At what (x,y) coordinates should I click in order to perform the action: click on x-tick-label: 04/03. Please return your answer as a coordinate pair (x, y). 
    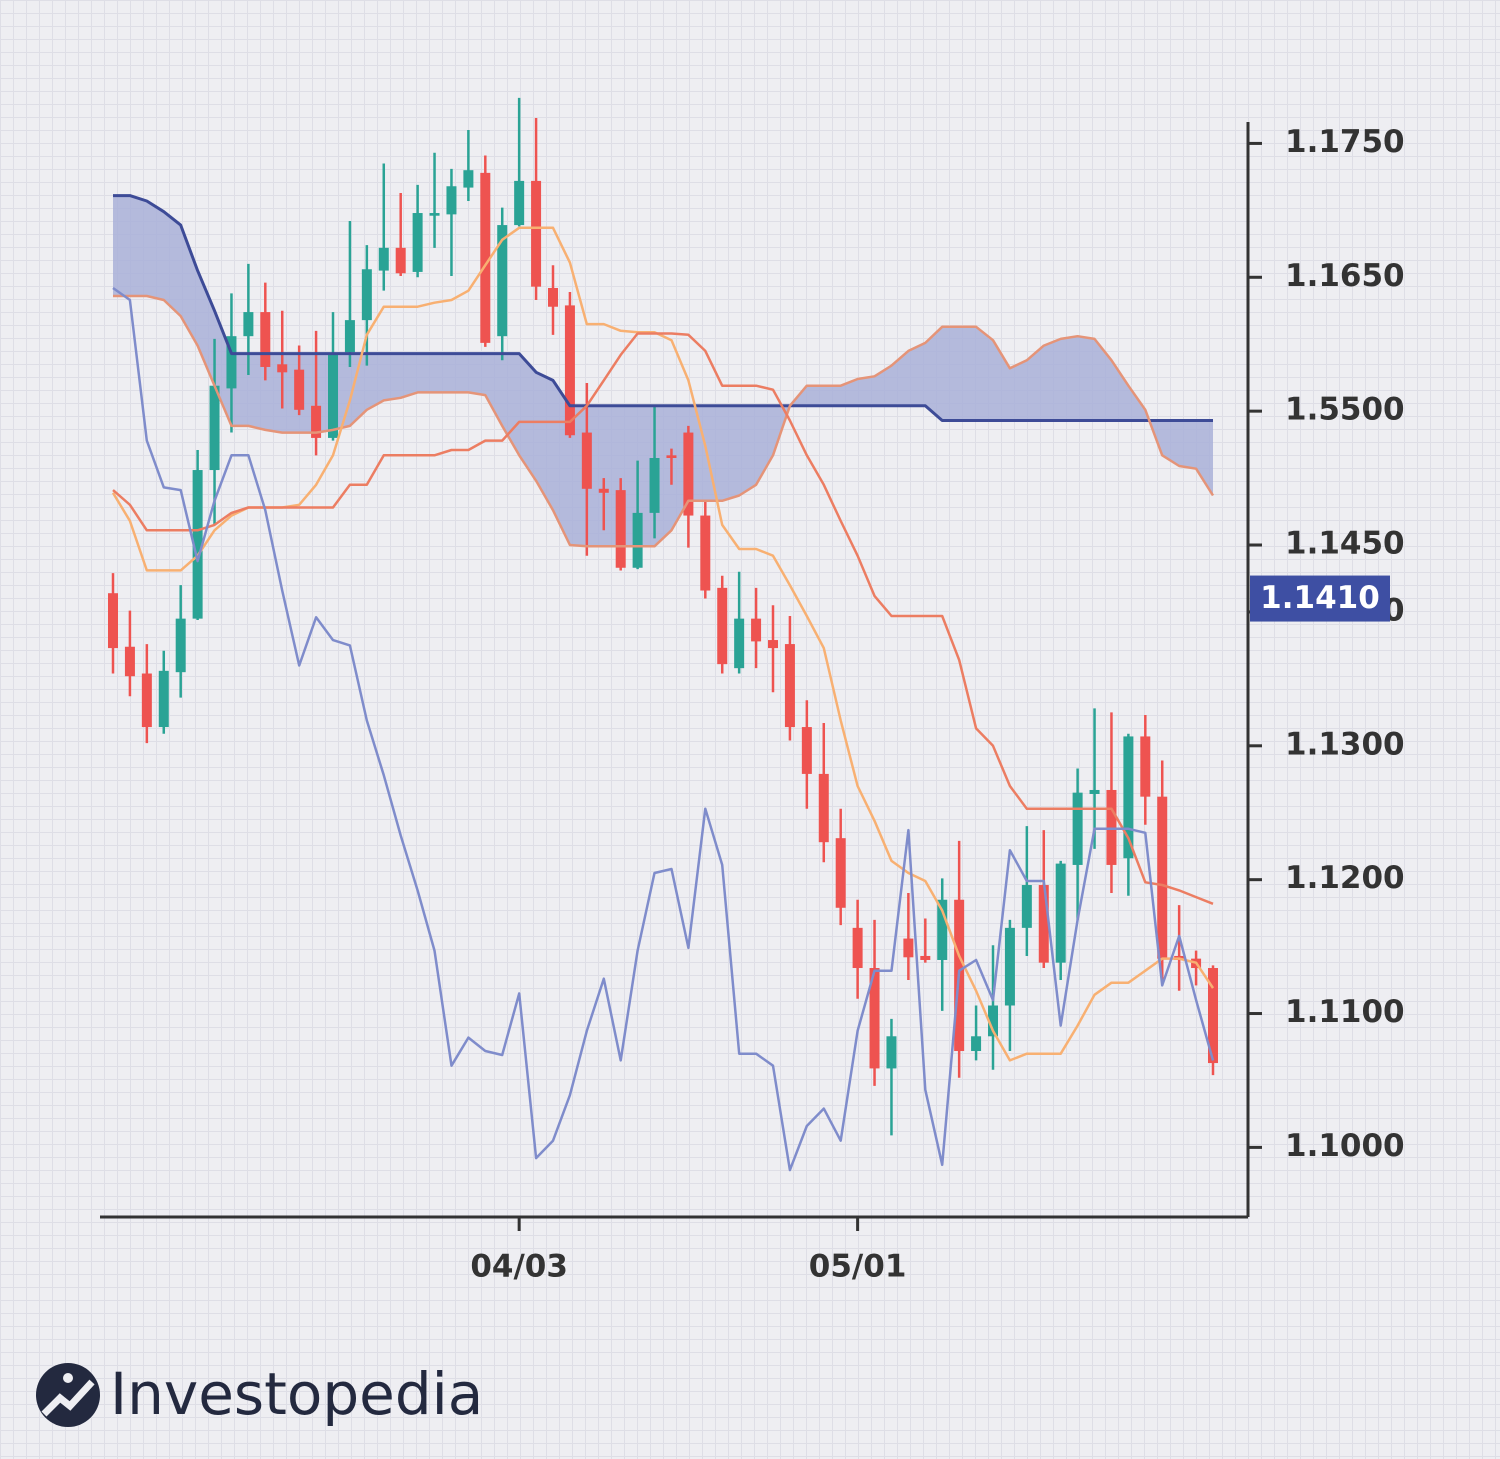
    Looking at the image, I should click on (519, 1267).